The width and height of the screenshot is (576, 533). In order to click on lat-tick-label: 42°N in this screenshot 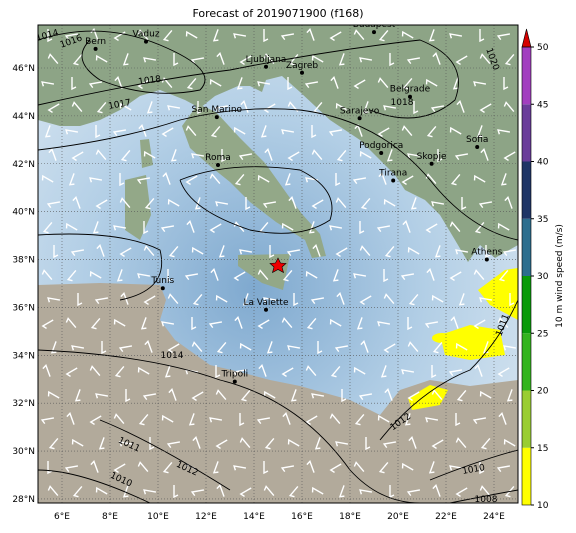, I will do `click(23, 165)`.